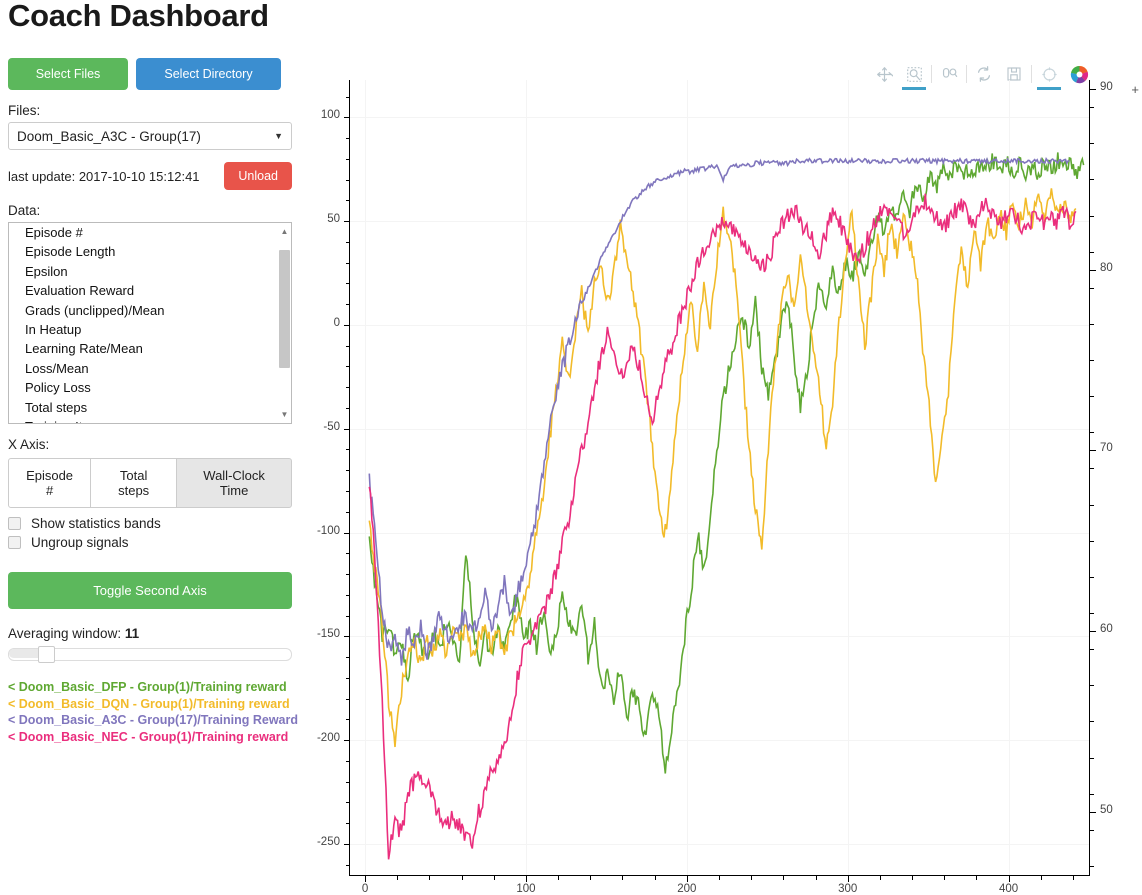  What do you see at coordinates (150, 420) in the screenshot?
I see `data-list-item: Training Iter` at bounding box center [150, 420].